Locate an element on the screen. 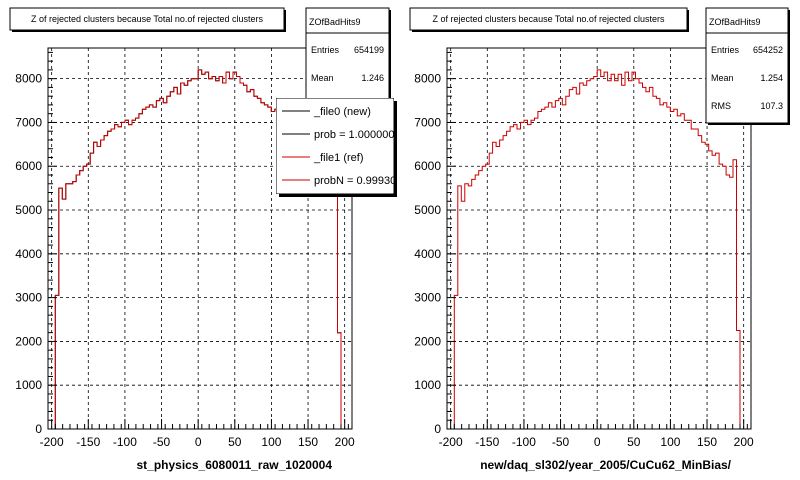  stats-box is located at coordinates (747, 65).